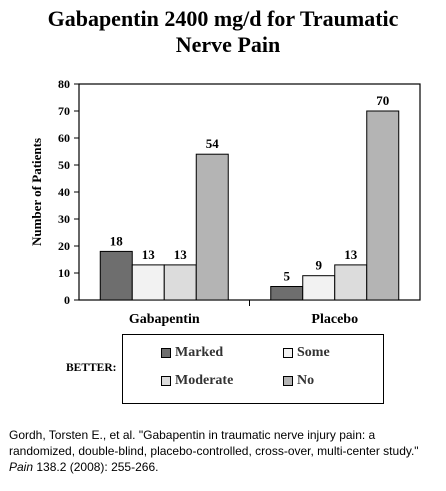 The image size is (446, 491). I want to click on data-label: 9, so click(319, 265).